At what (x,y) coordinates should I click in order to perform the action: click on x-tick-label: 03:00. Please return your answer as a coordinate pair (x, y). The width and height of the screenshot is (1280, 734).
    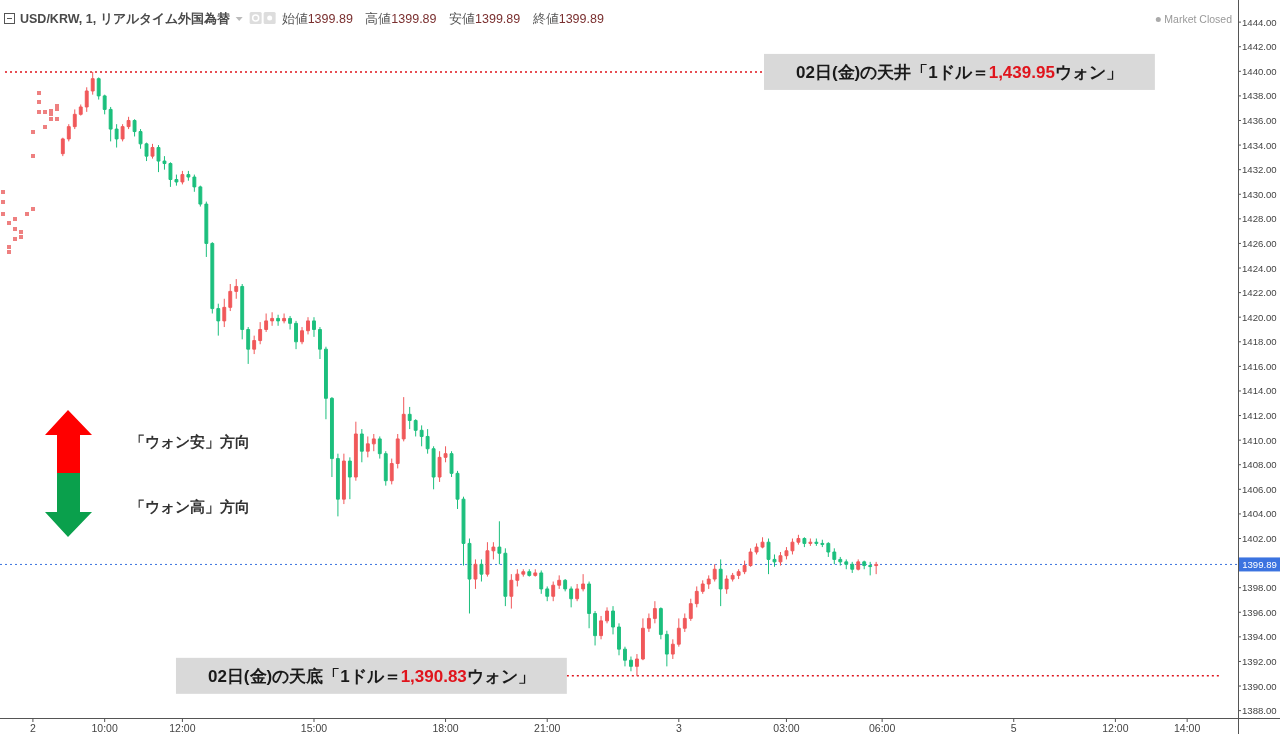
    Looking at the image, I should click on (786, 728).